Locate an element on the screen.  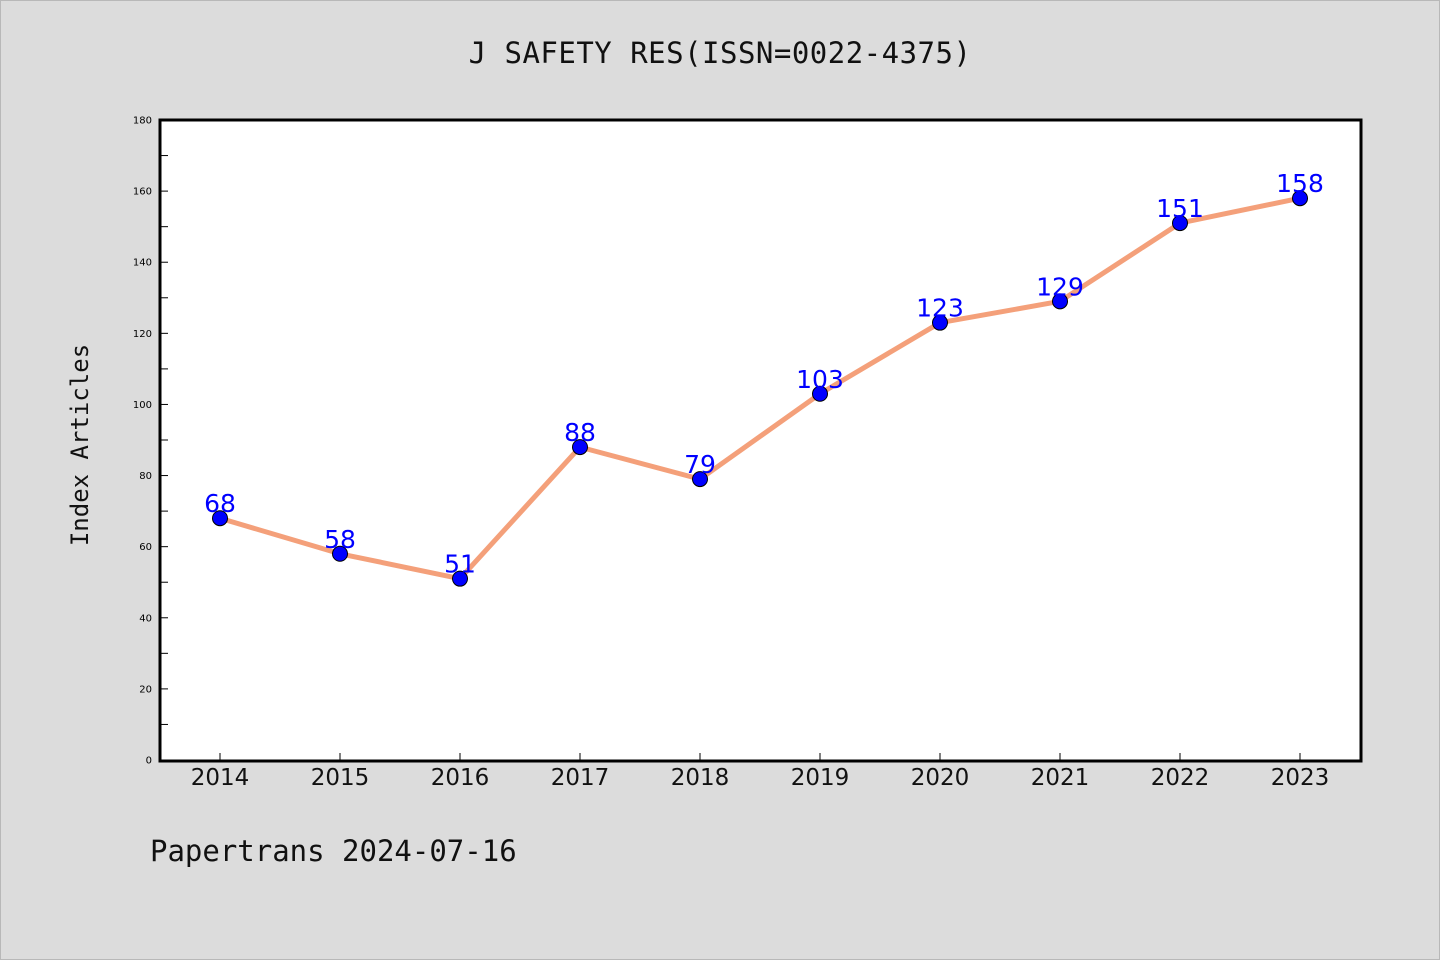
x-tick-label: 2016 is located at coordinates (460, 778).